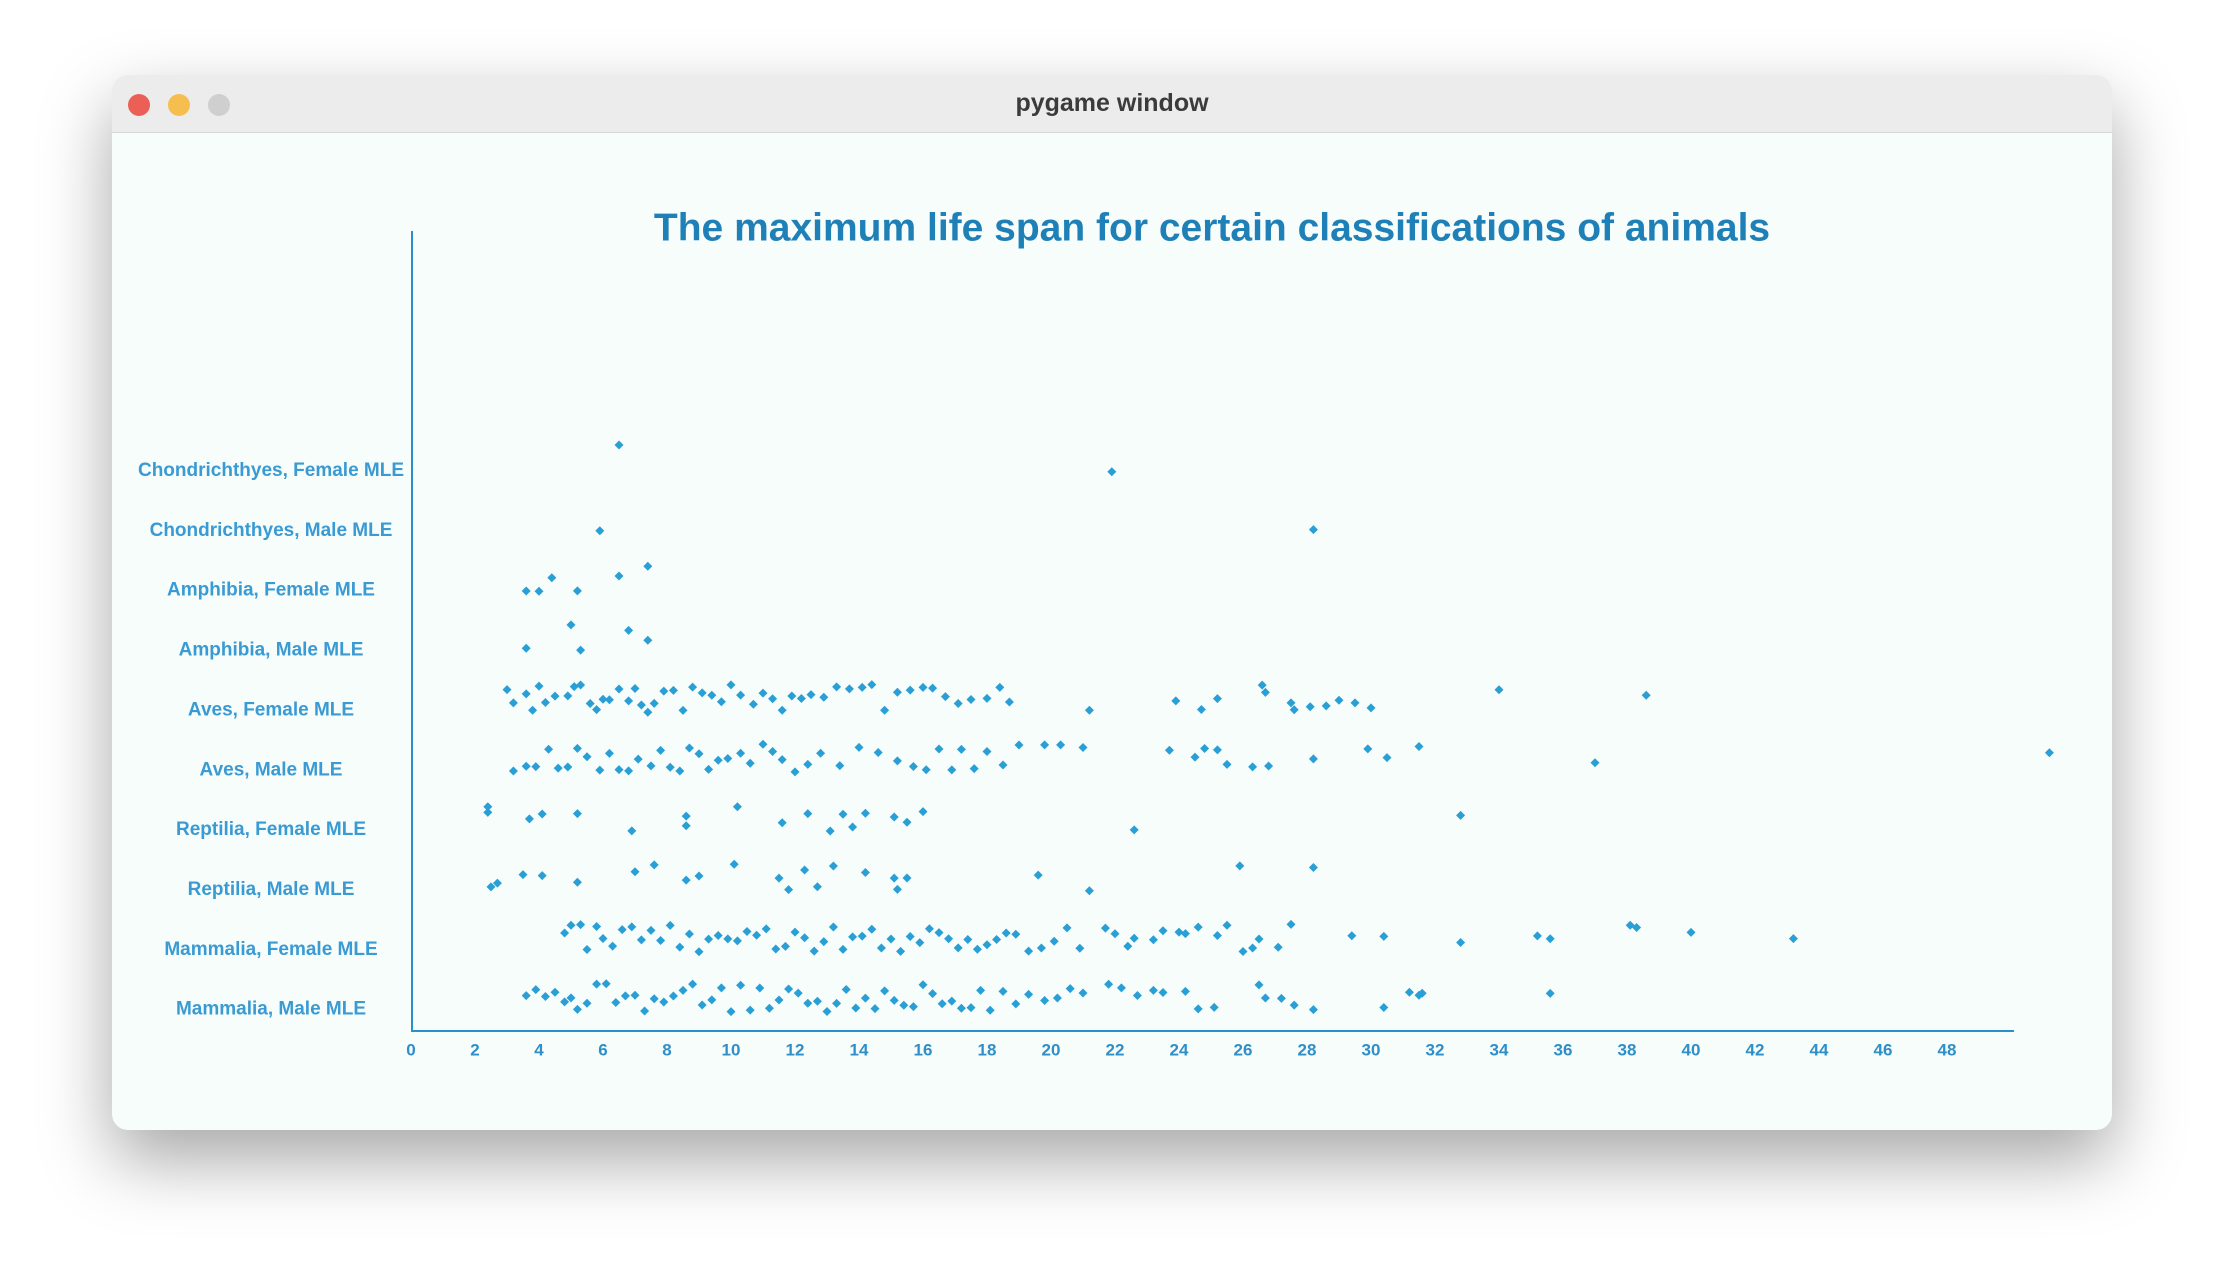  I want to click on close-button, so click(139, 105).